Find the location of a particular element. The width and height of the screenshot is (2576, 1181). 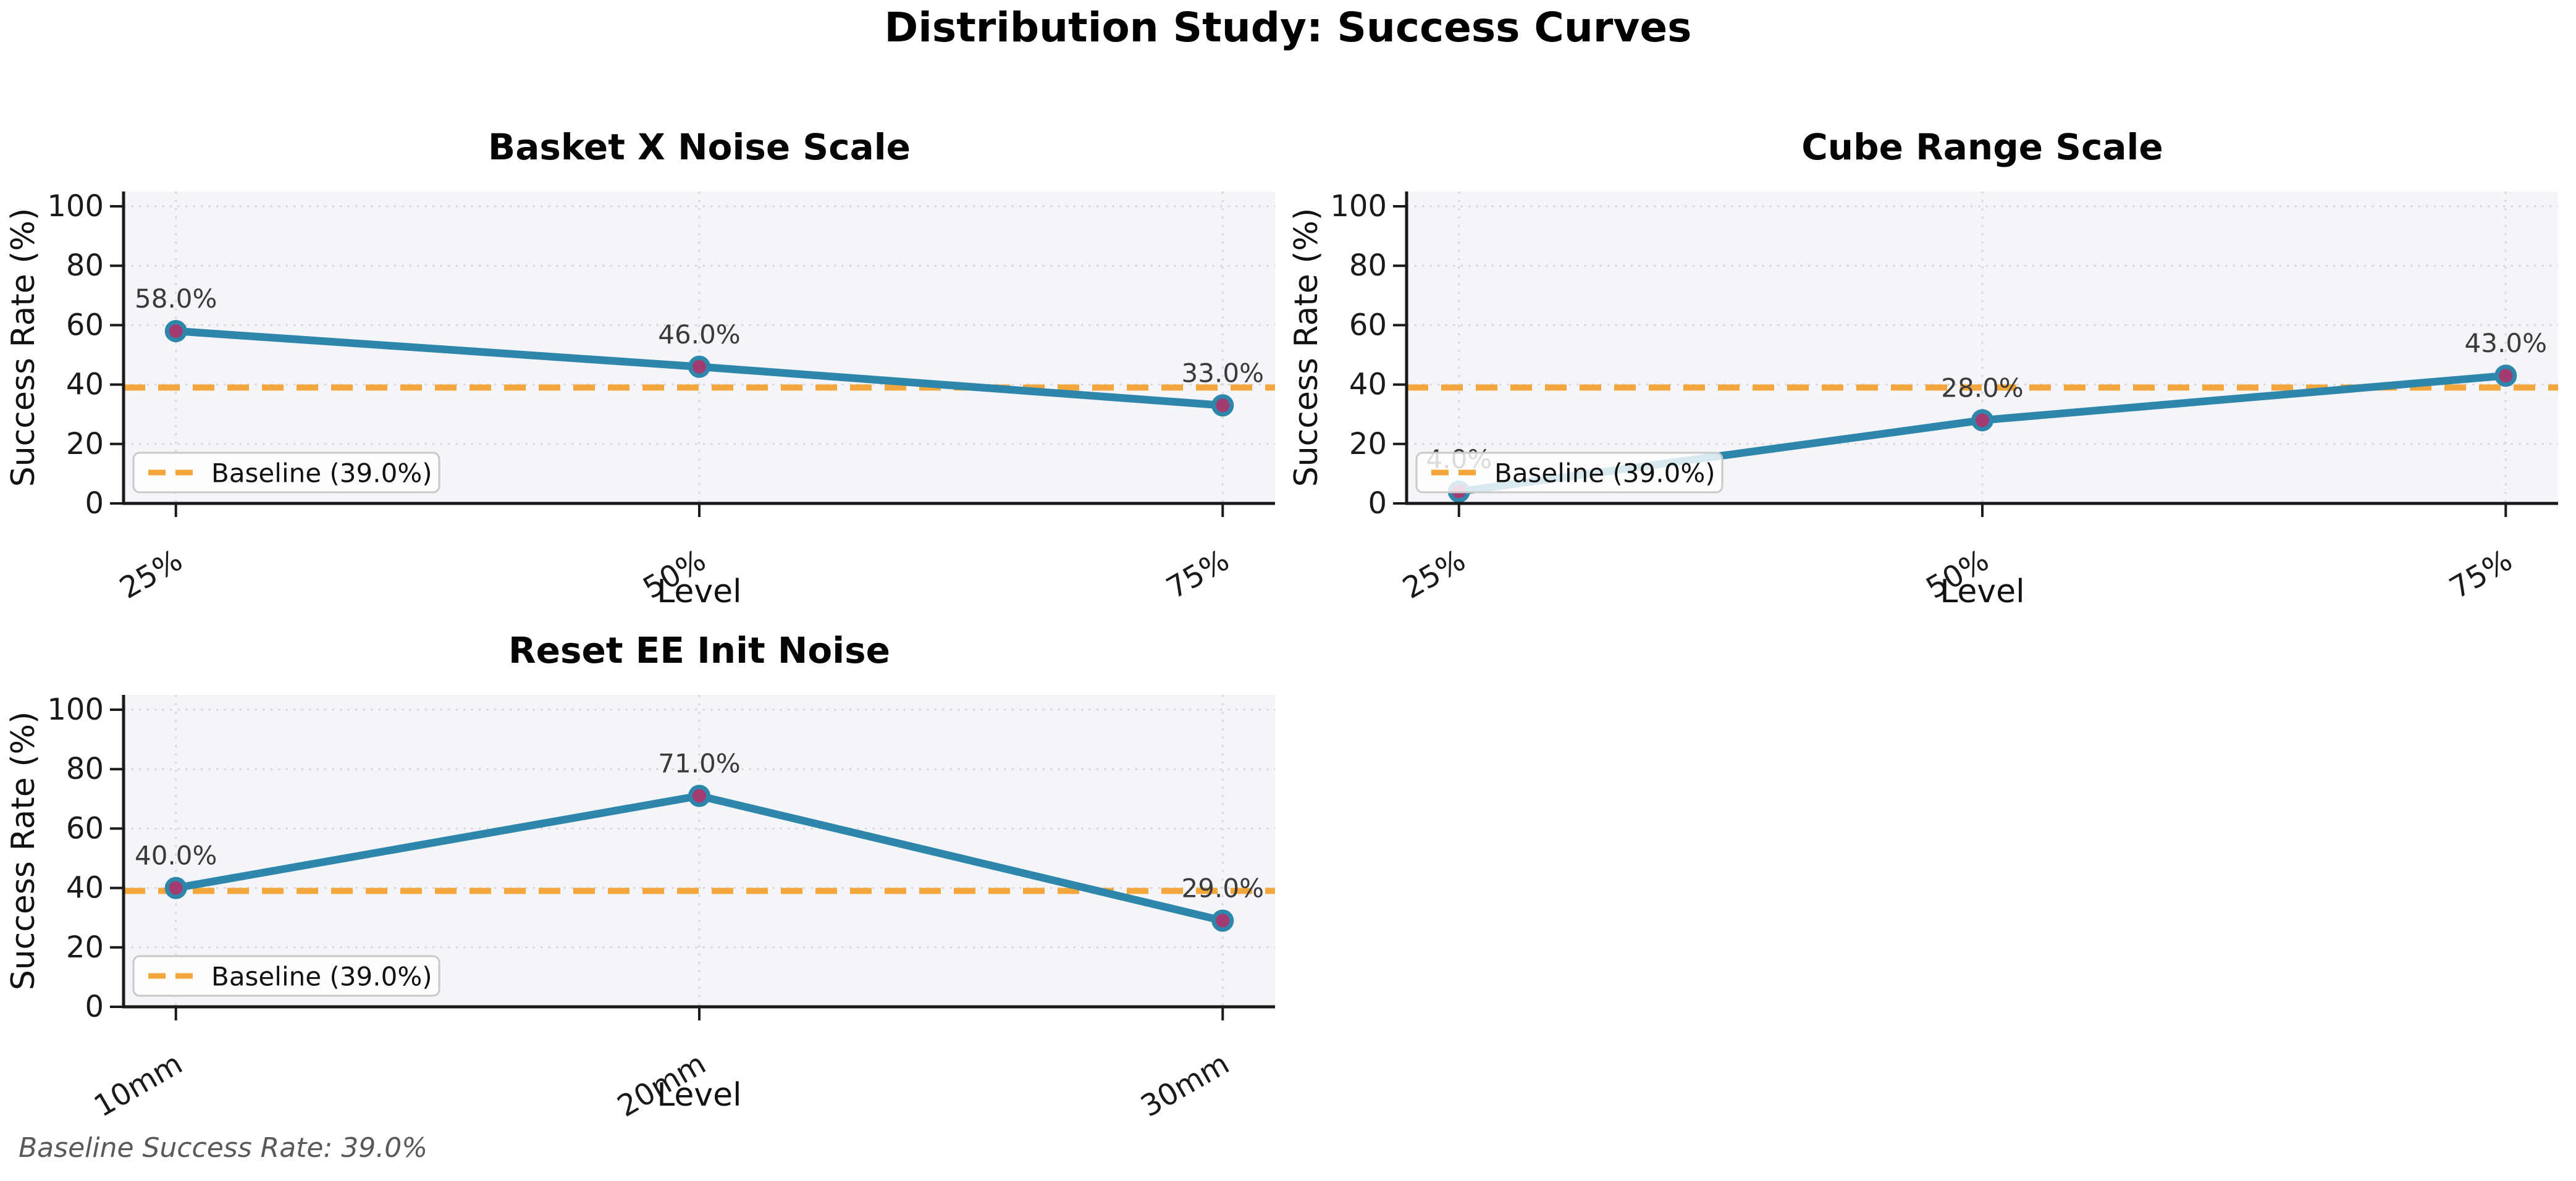

point-value-label: 33.0% is located at coordinates (1223, 373).